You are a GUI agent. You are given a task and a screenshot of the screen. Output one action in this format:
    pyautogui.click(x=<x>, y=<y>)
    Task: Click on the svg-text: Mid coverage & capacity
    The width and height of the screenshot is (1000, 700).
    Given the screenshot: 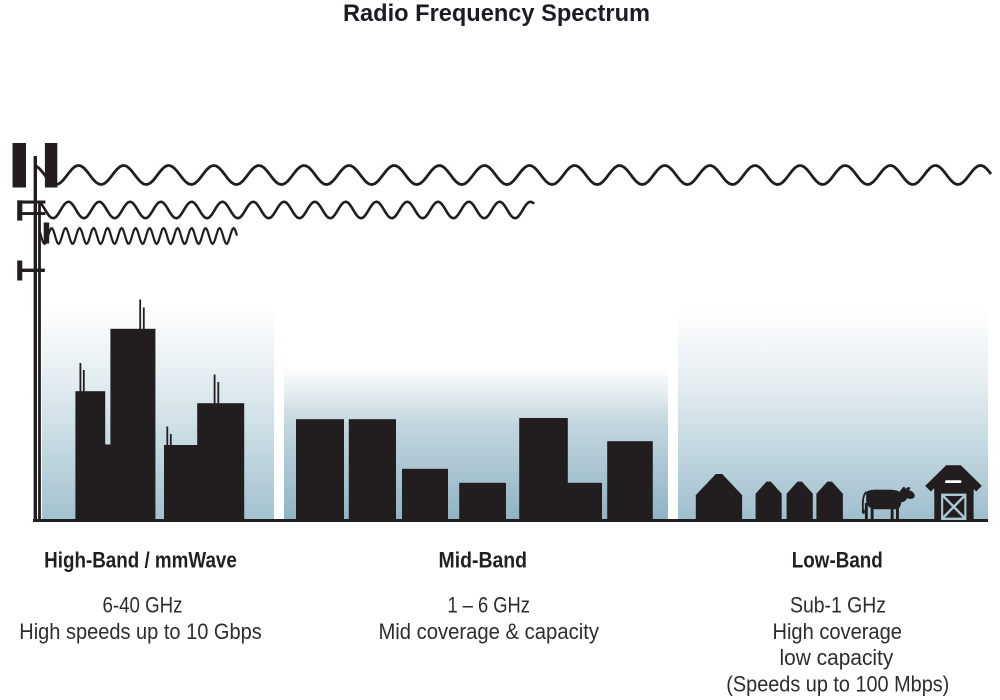 What is the action you would take?
    pyautogui.click(x=488, y=631)
    